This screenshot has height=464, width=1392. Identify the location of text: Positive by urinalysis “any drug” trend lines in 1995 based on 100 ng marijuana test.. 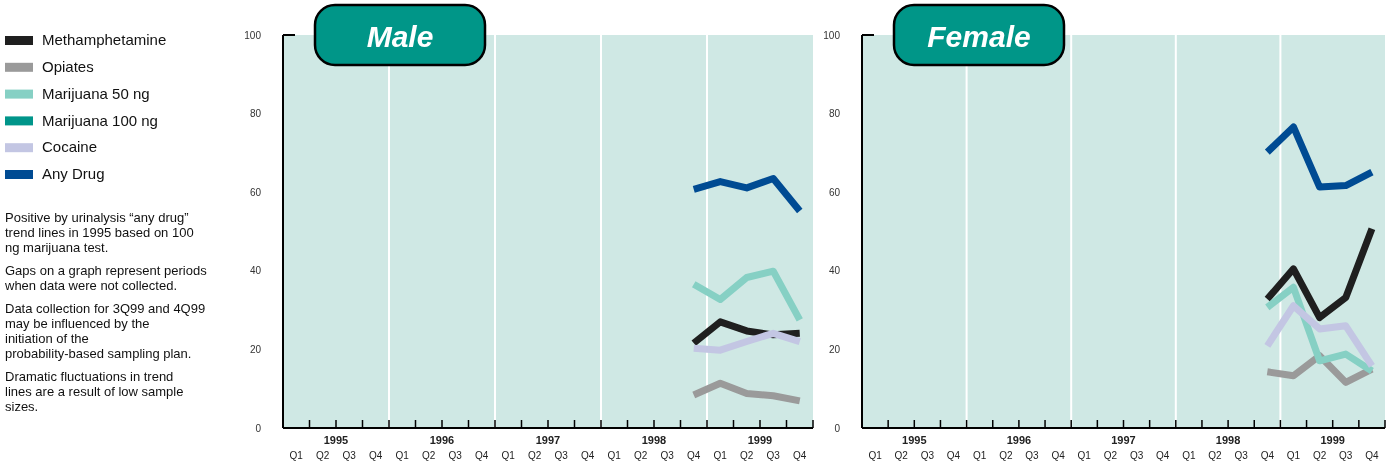
(99, 232).